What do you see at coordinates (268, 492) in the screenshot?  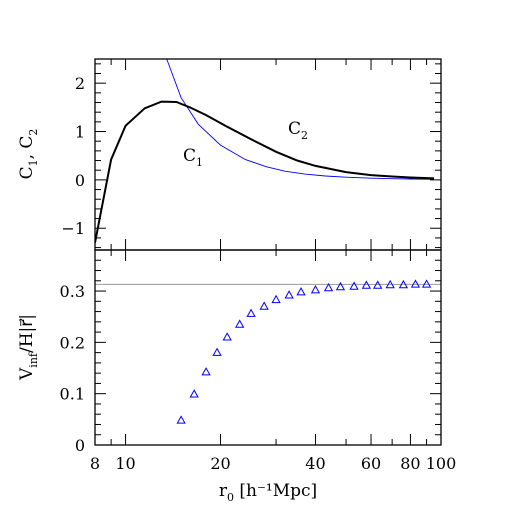 I see `x-axis-label: r0 [h⁻¹Mpc]` at bounding box center [268, 492].